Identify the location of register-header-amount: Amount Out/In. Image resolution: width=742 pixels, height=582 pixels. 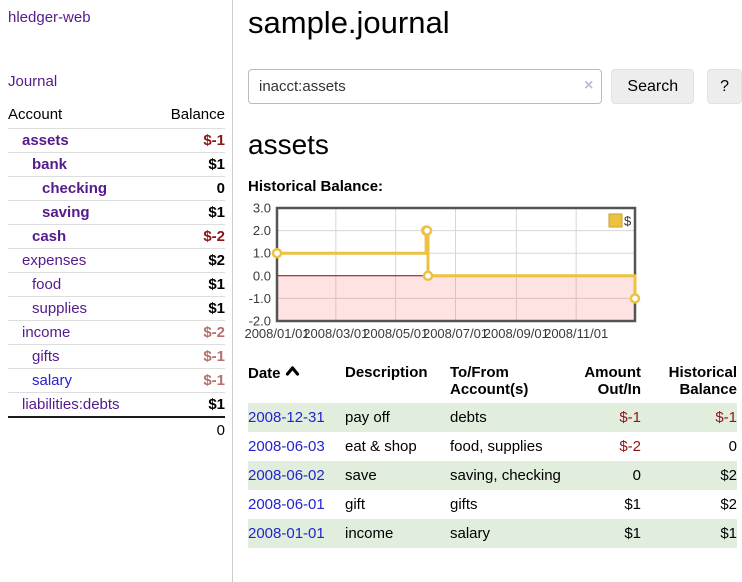
(612, 381).